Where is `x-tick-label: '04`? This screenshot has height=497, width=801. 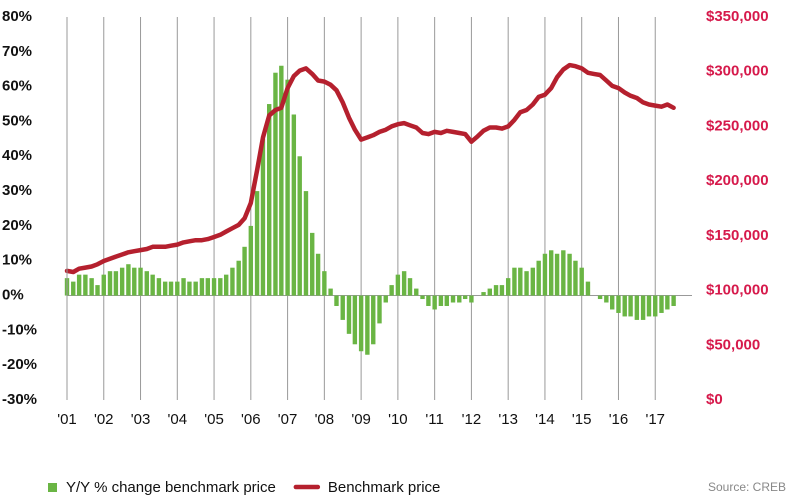
x-tick-label: '04 is located at coordinates (178, 419).